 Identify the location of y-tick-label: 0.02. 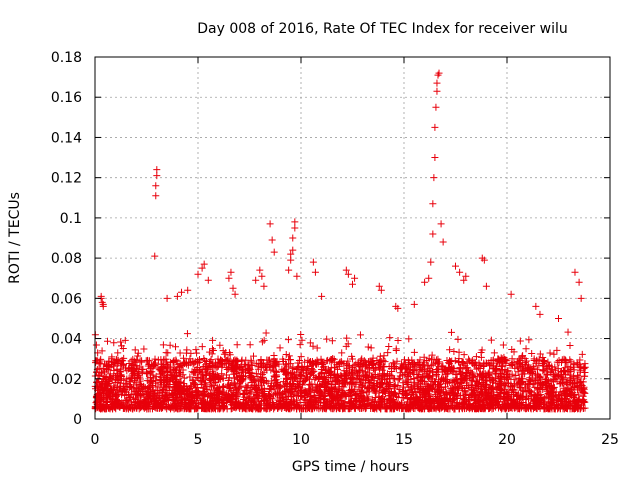
(66, 380).